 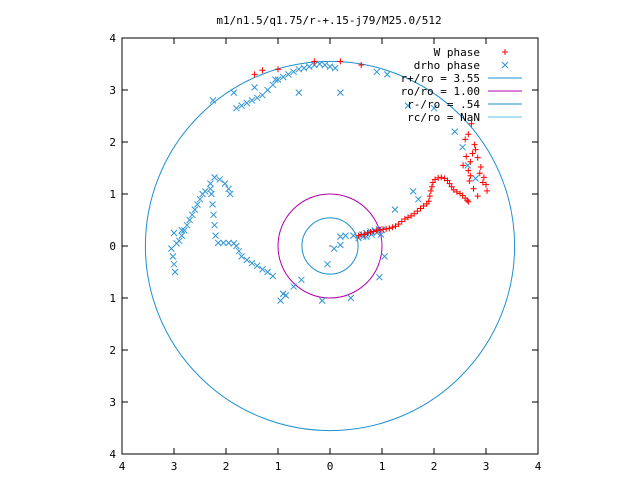 I want to click on x-tick-label: 1, so click(x=382, y=466).